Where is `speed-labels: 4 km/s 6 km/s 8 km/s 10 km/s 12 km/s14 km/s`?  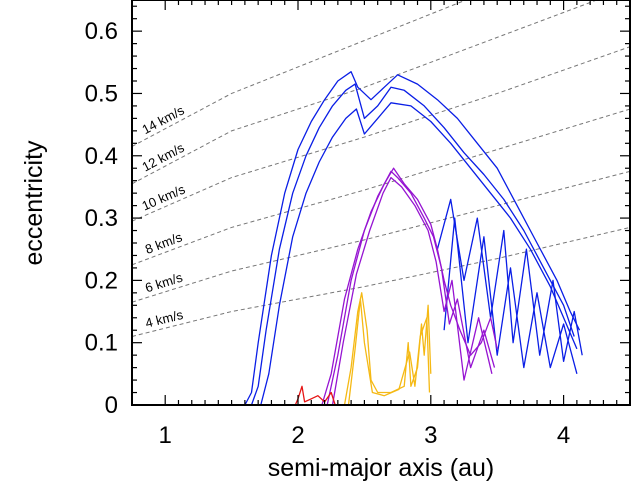 speed-labels: 4 km/s 6 km/s 8 km/s 10 km/s 12 km/s14 km/s is located at coordinates (163, 216).